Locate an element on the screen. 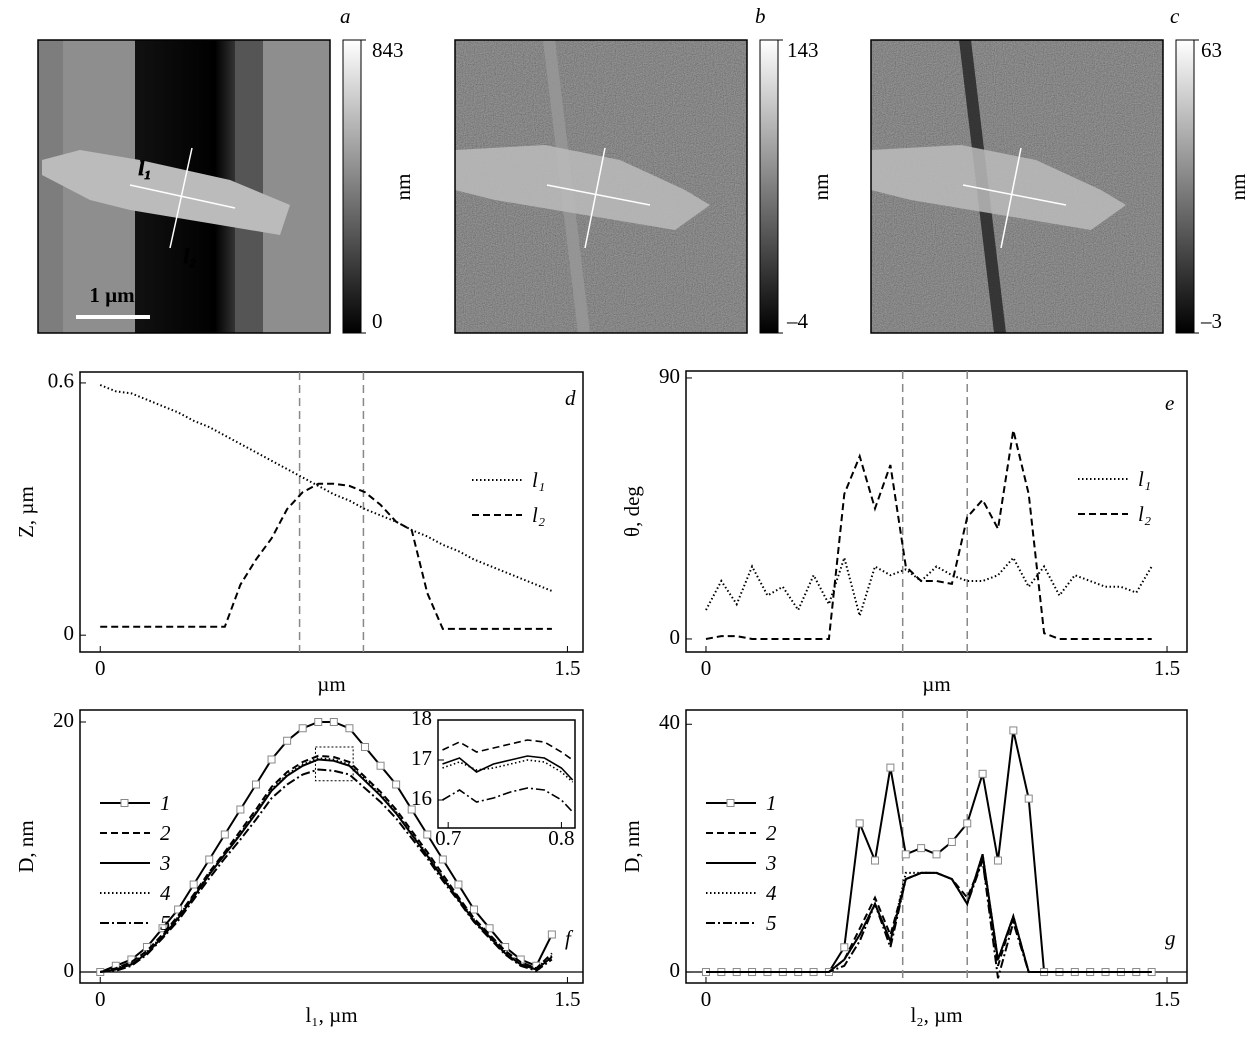 This screenshot has height=1039, width=1253. y-tick-label: 20 is located at coordinates (63, 720).